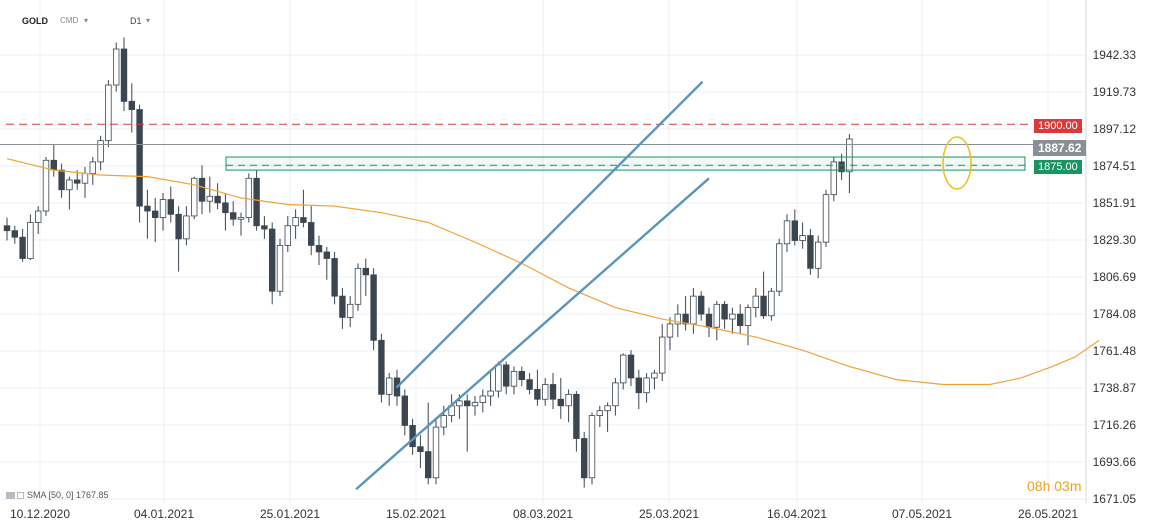 Image resolution: width=1151 pixels, height=529 pixels. Describe the element at coordinates (1114, 461) in the screenshot. I see `y-tick-label: 1693.66` at that location.